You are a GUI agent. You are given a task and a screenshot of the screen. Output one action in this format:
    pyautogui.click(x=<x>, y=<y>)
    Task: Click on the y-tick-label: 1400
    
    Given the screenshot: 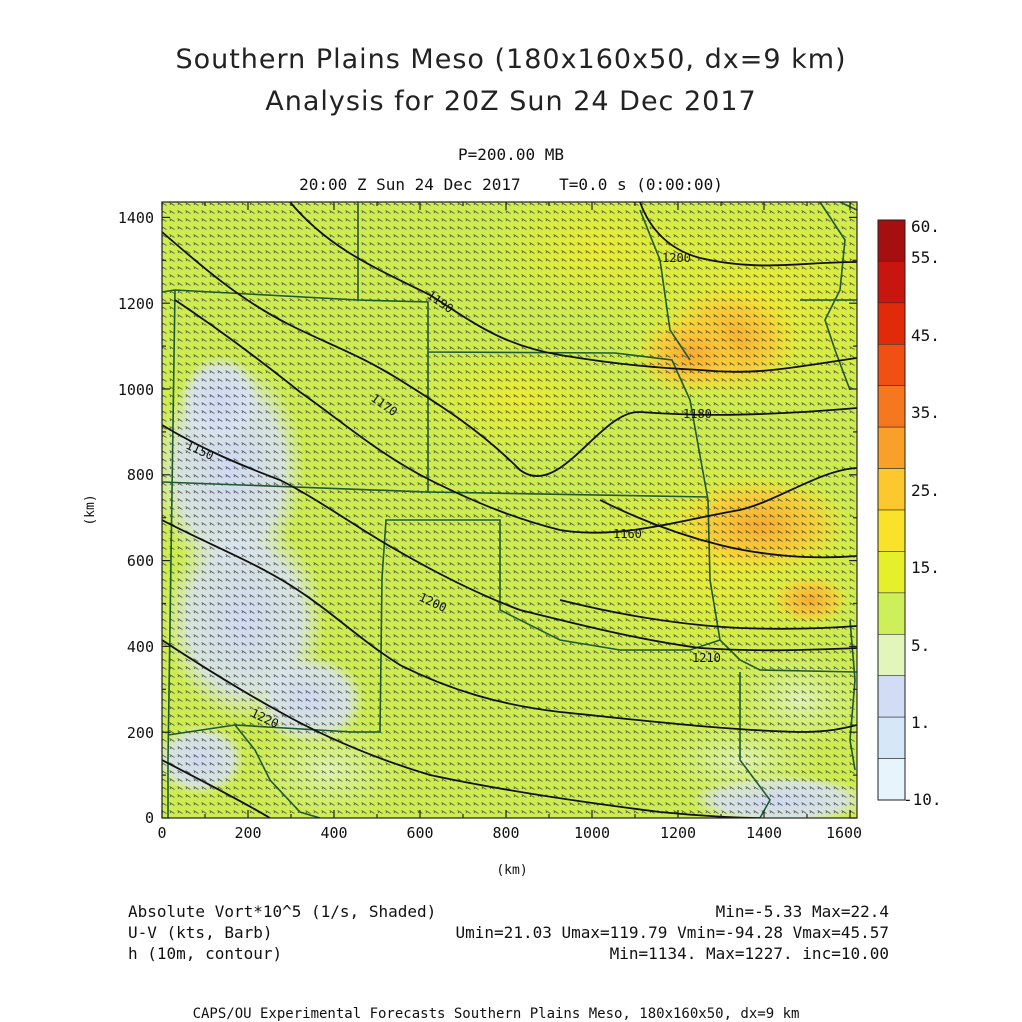 What is the action you would take?
    pyautogui.click(x=136, y=218)
    